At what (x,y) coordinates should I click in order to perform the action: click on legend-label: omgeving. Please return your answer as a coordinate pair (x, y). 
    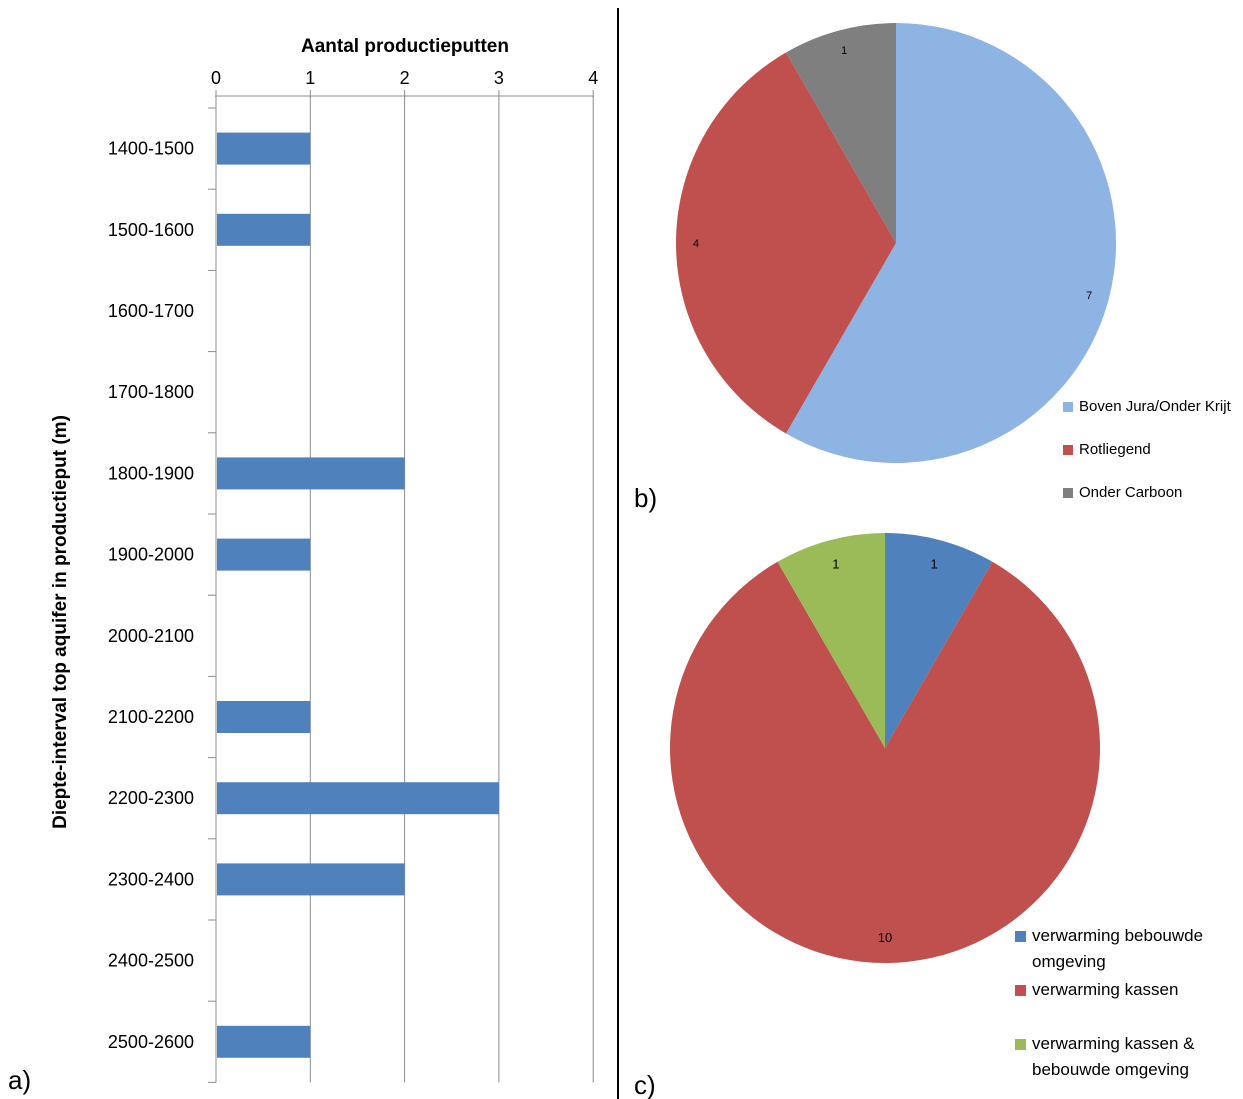
    Looking at the image, I should click on (1069, 961).